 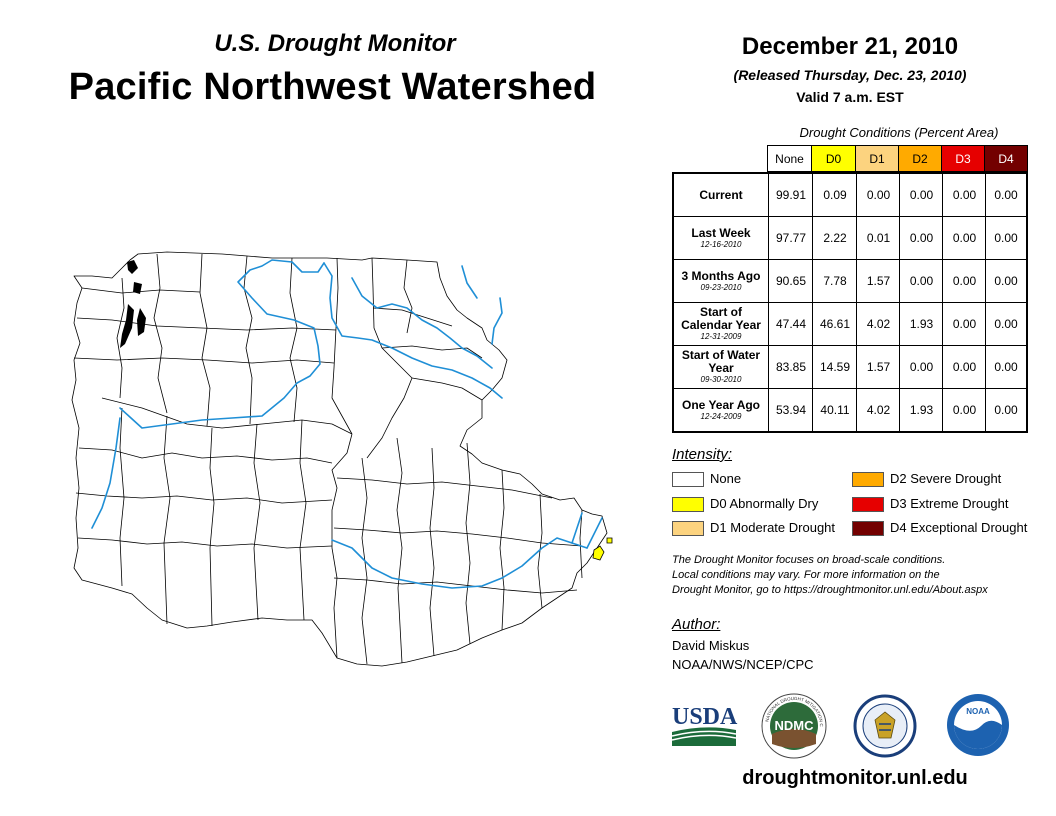 What do you see at coordinates (721, 336) in the screenshot?
I see `row-label-date: 12-31-2009` at bounding box center [721, 336].